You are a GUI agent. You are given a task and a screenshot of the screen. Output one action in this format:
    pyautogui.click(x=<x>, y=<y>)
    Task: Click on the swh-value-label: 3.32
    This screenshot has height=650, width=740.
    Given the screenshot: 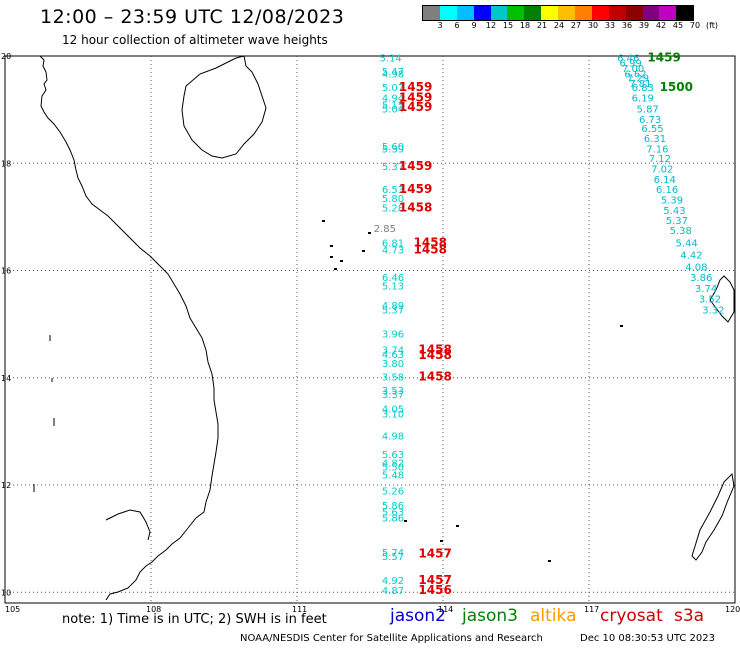 What is the action you would take?
    pyautogui.click(x=713, y=310)
    